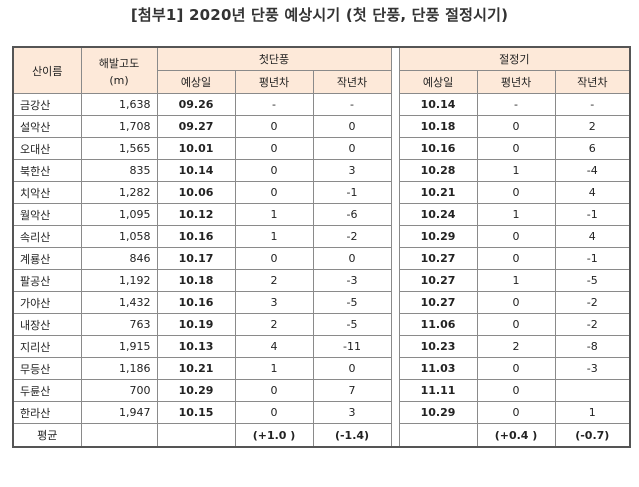 The height and width of the screenshot is (487, 639). Describe the element at coordinates (274, 435) in the screenshot. I see `average-first-vs-avg: (+1.0 )` at that location.